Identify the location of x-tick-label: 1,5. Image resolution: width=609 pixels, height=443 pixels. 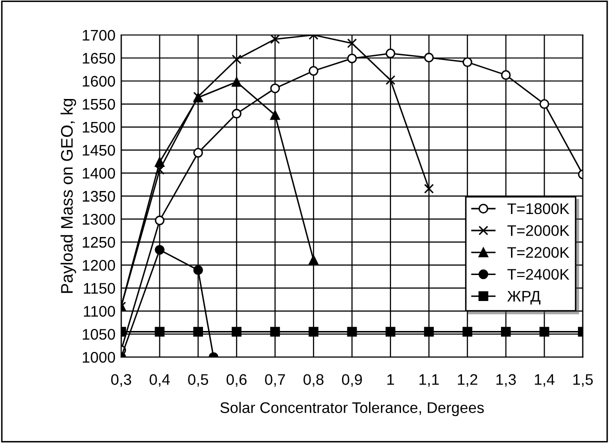
(583, 380).